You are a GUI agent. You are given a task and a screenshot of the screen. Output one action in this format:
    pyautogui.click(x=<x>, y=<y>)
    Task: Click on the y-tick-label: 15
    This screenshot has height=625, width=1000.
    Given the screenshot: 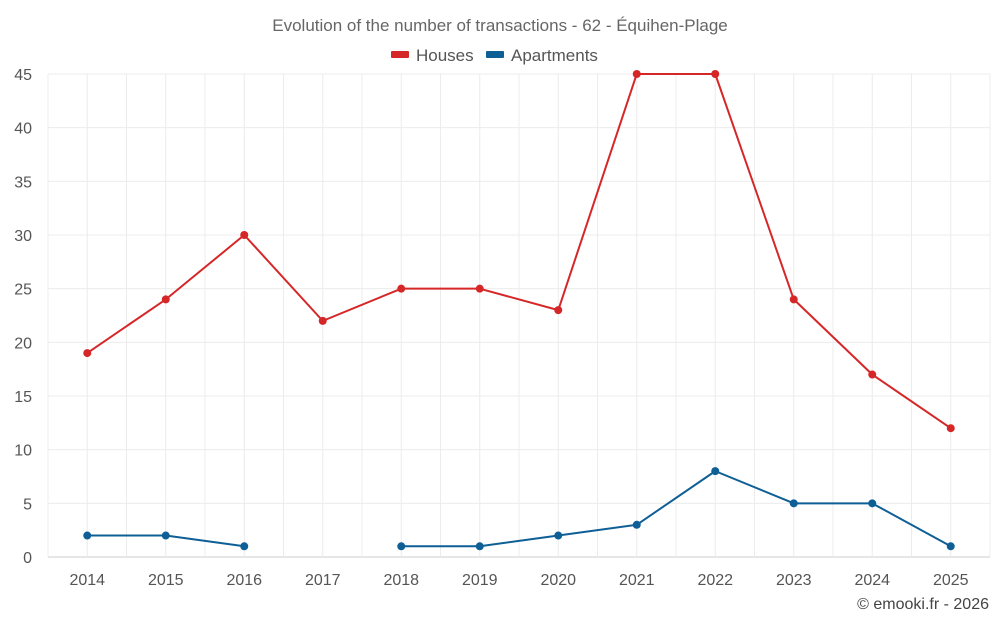 What is the action you would take?
    pyautogui.click(x=23, y=397)
    